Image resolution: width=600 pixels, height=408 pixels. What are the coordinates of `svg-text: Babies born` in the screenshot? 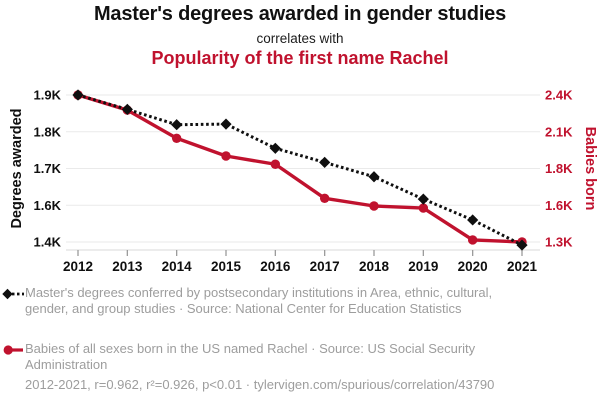 It's located at (590, 169).